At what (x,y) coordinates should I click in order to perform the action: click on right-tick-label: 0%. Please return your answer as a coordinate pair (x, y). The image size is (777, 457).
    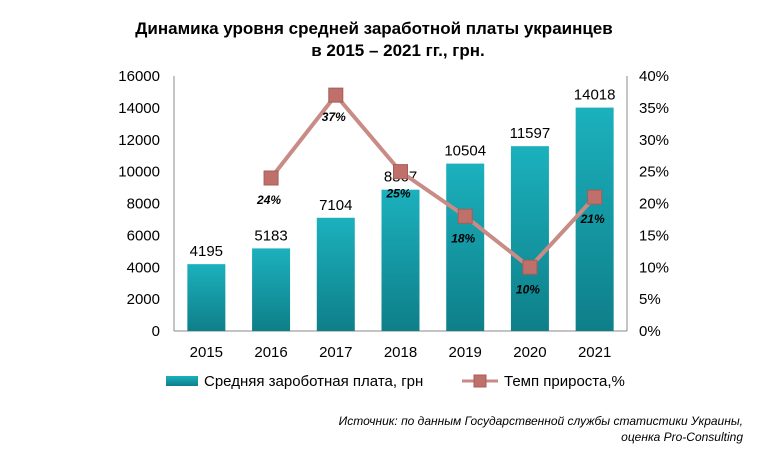
    Looking at the image, I should click on (650, 331).